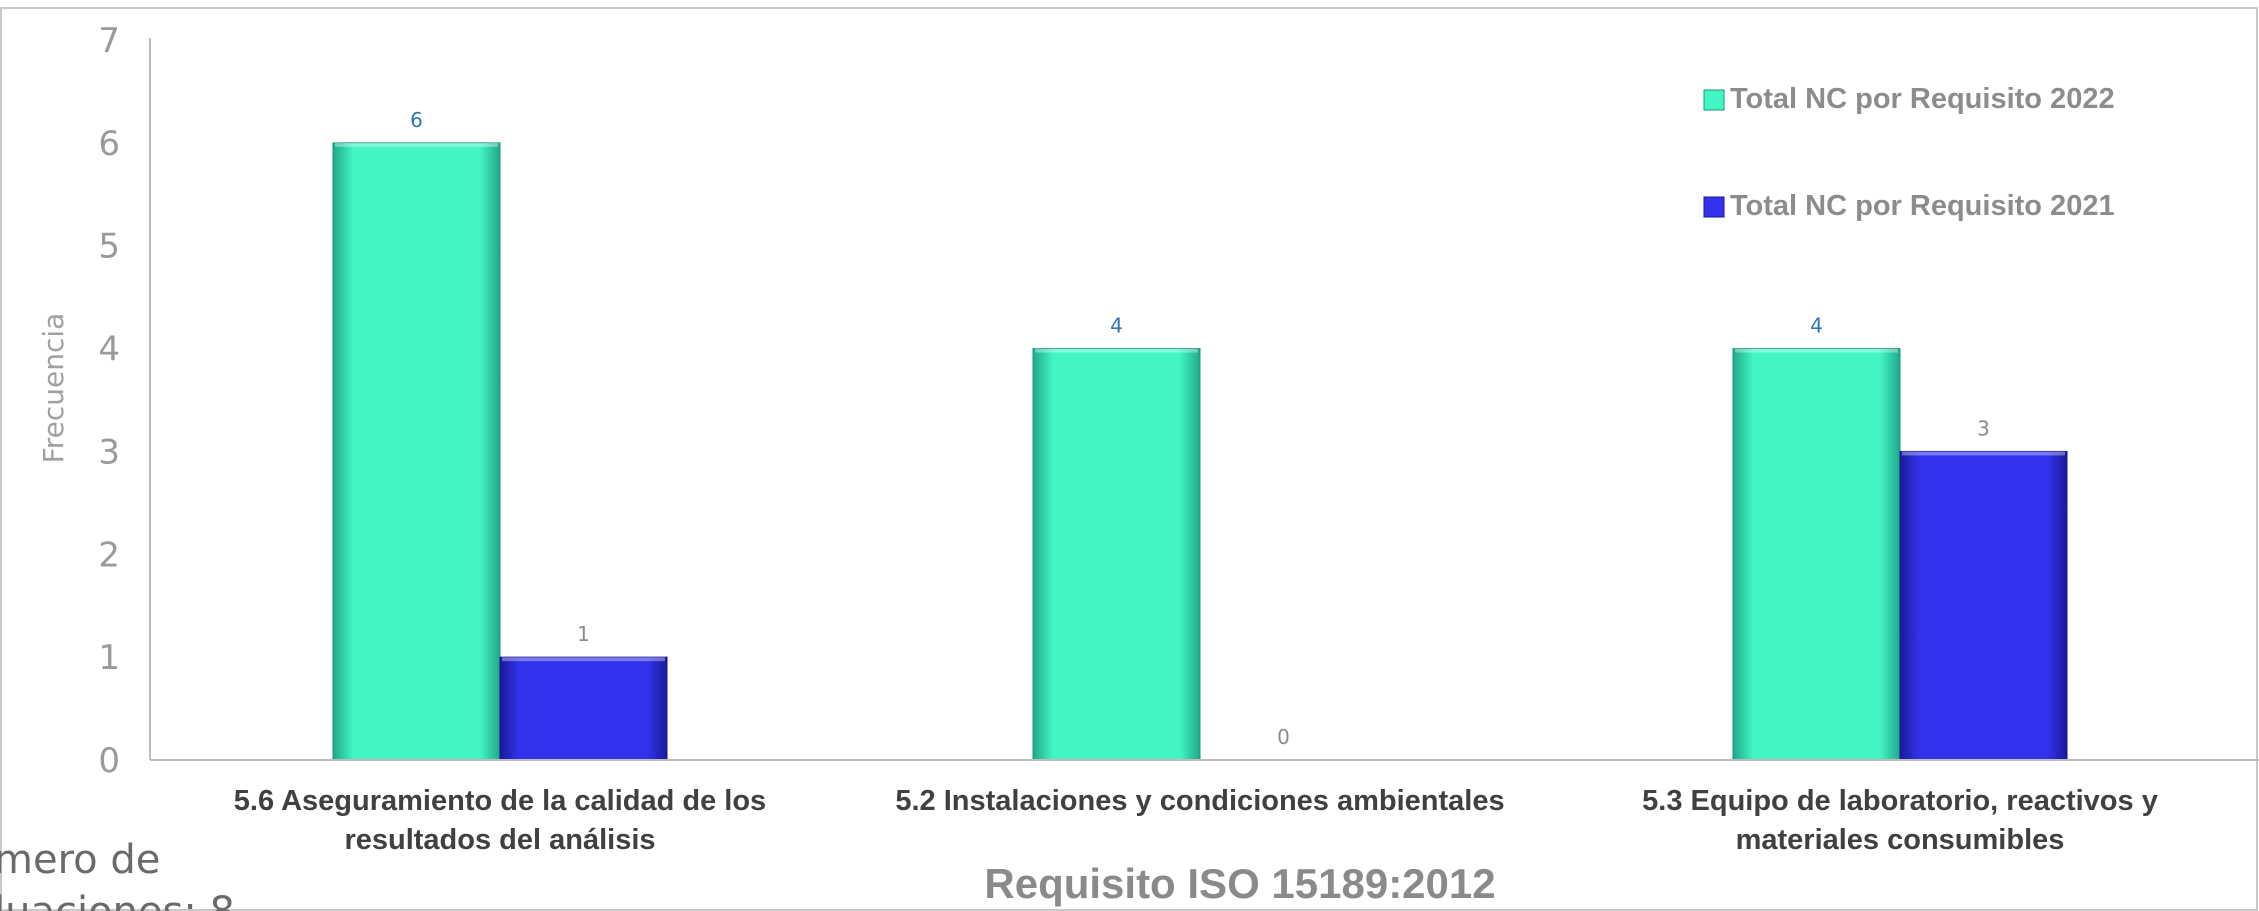 This screenshot has width=2259, height=911. Describe the element at coordinates (583, 634) in the screenshot. I see `data-label: 1` at that location.